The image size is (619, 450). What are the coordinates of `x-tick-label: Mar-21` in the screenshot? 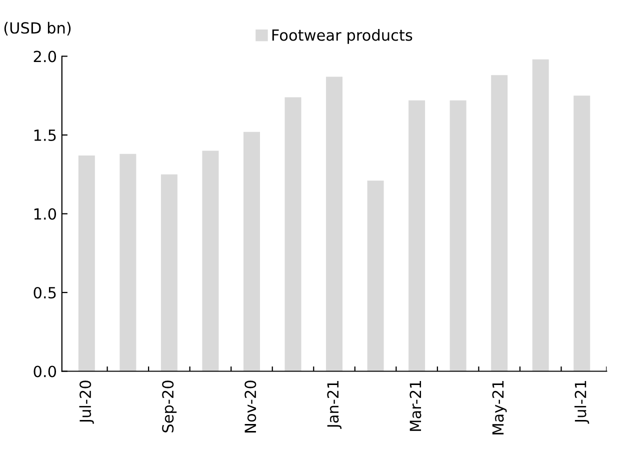 It's located at (416, 405).